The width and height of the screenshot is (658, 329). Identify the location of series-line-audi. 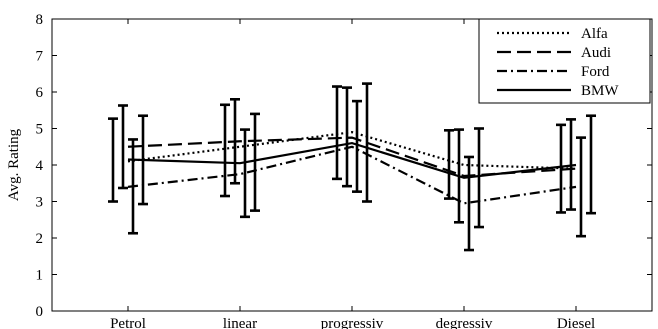
(352, 157).